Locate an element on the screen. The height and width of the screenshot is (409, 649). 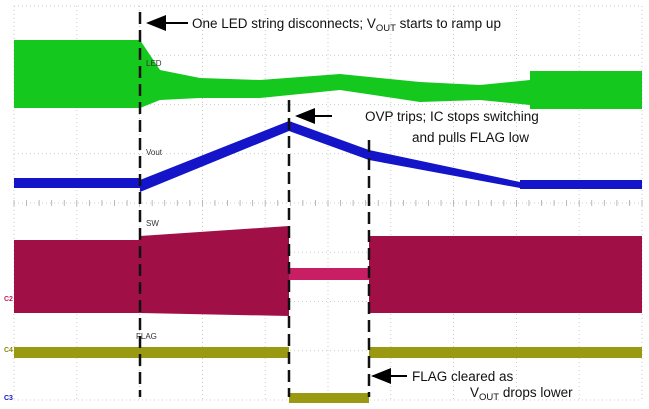
c4-marker: C4 is located at coordinates (8, 350).